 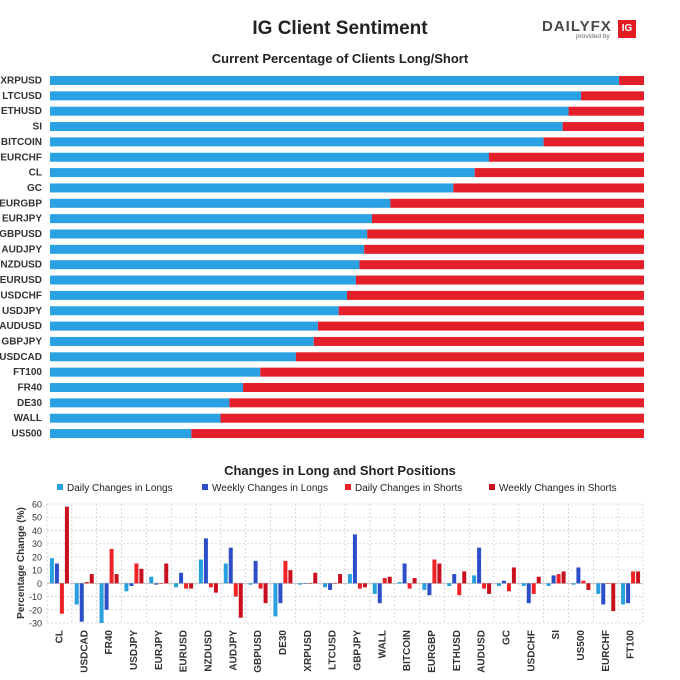 I want to click on y-axis-label: Percentage Change (%), so click(x=21, y=563).